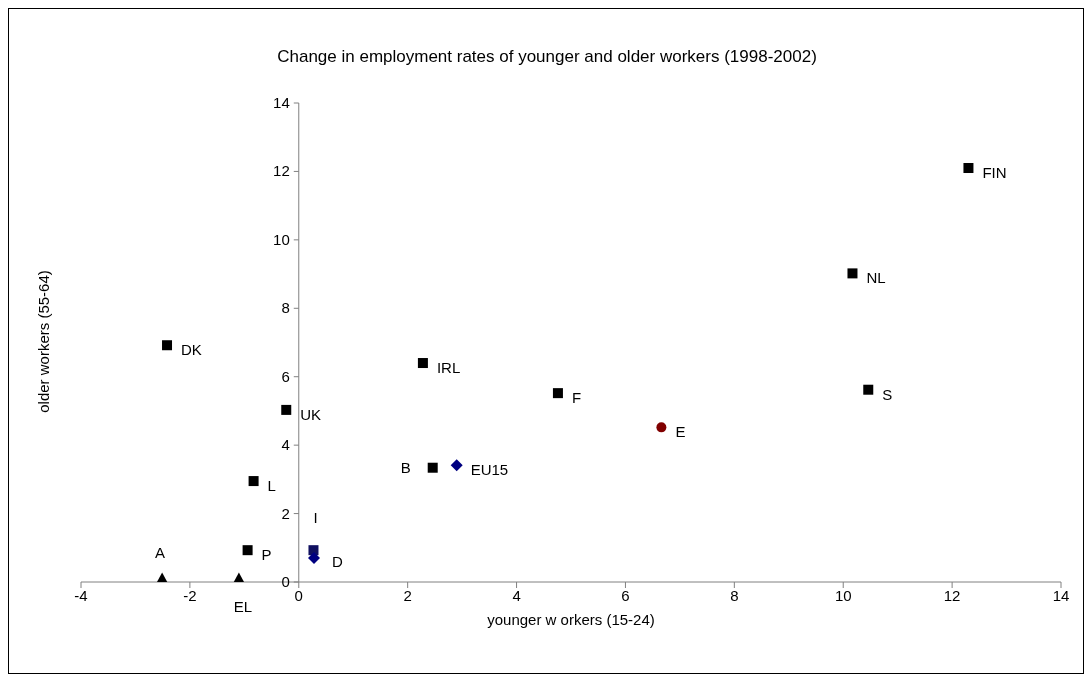 This screenshot has width=1092, height=682. What do you see at coordinates (281, 239) in the screenshot?
I see `y-tick-label: 10` at bounding box center [281, 239].